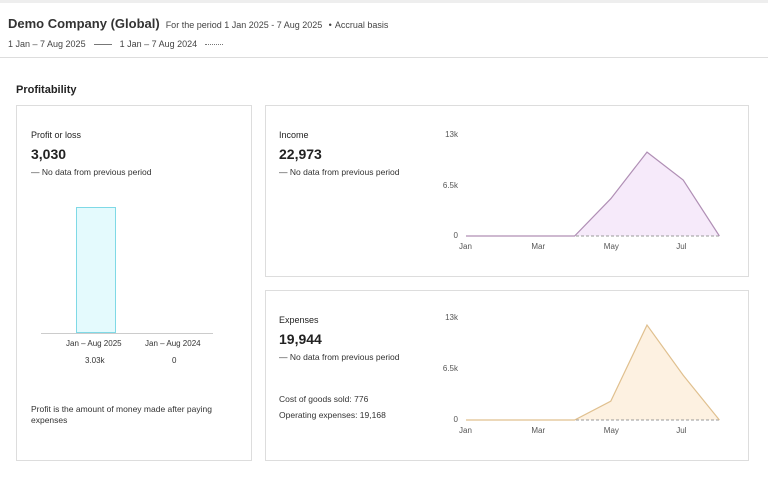  I want to click on bar-baseline, so click(127, 333).